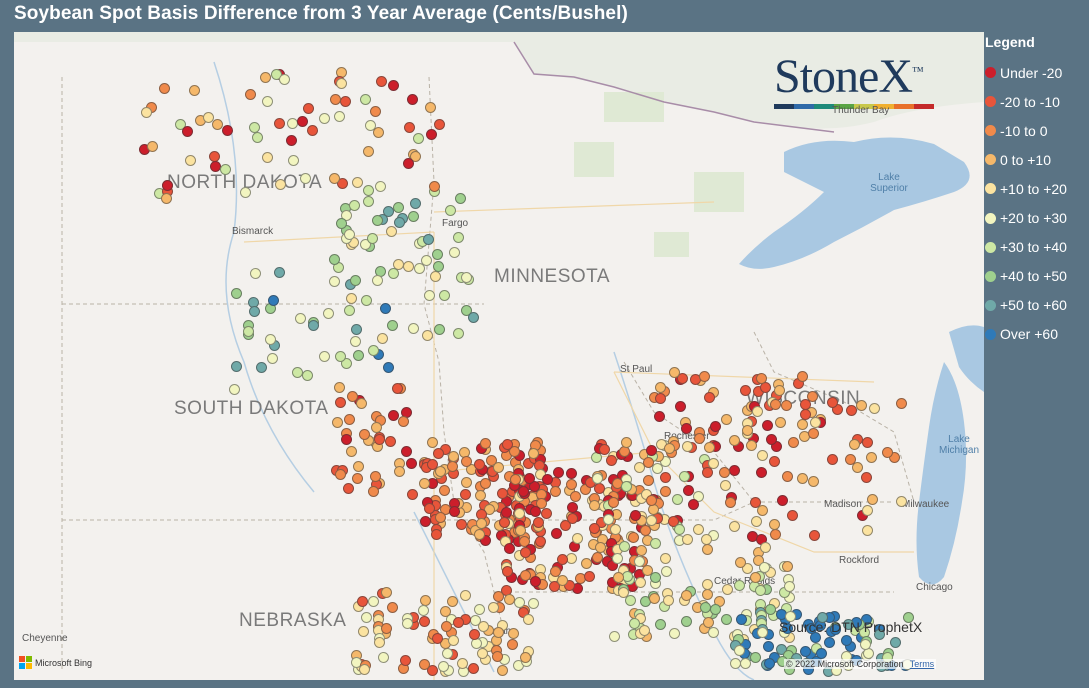 The image size is (1089, 688). Describe the element at coordinates (1035, 305) in the screenshot. I see `legend-item: +50 to +60` at that location.